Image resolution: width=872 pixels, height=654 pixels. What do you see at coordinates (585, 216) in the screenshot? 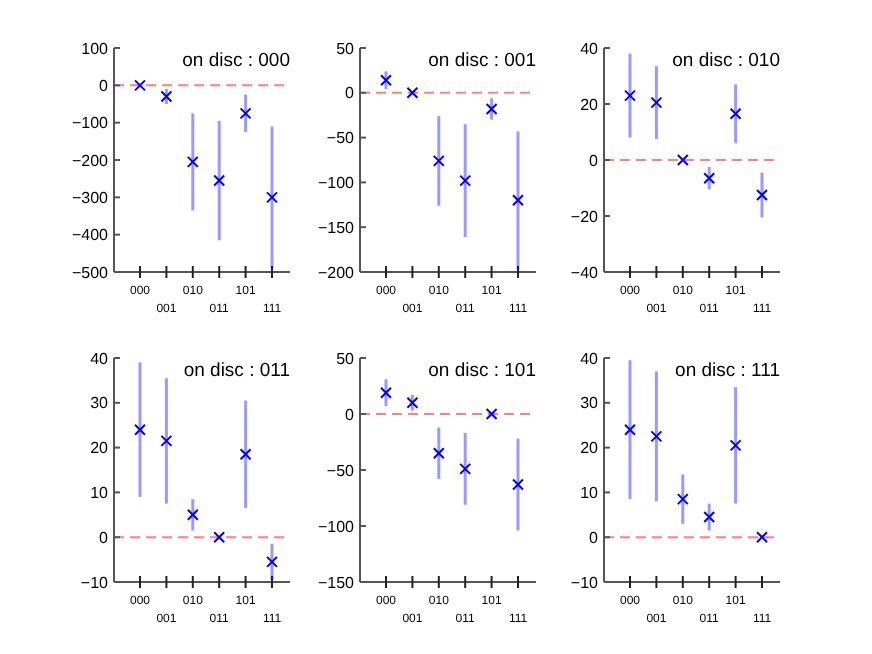
I see `y-tick-label: −20` at bounding box center [585, 216].